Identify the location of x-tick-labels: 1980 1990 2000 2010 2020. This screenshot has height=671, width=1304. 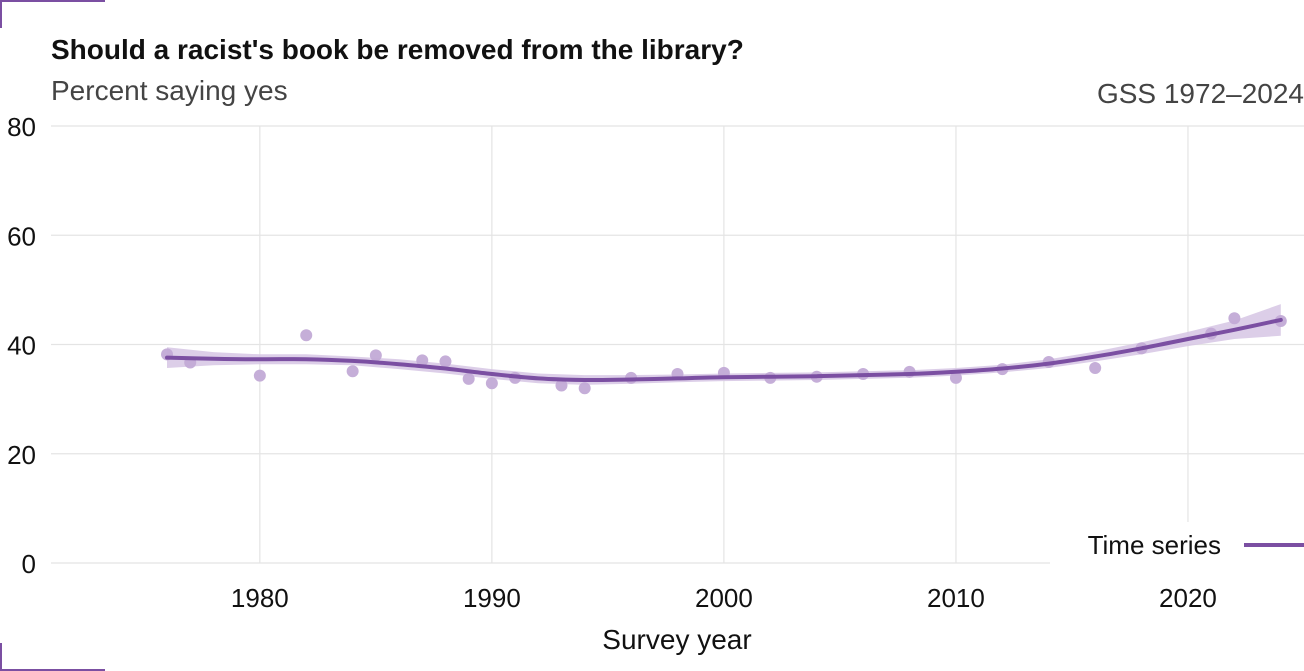
(724, 598).